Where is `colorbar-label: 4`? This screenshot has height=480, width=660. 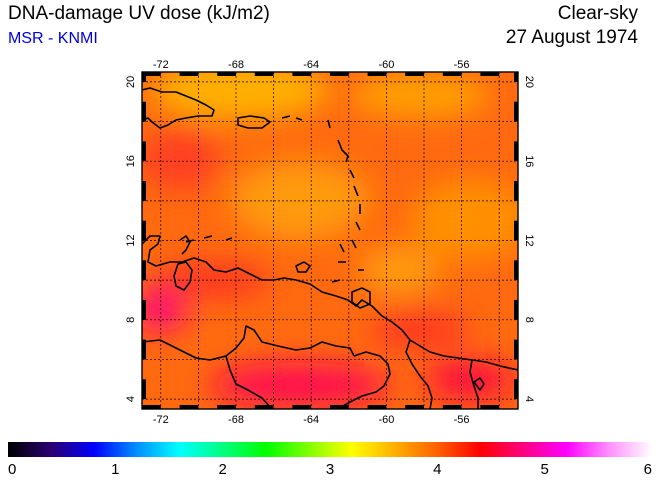 colorbar-label: 4 is located at coordinates (437, 469).